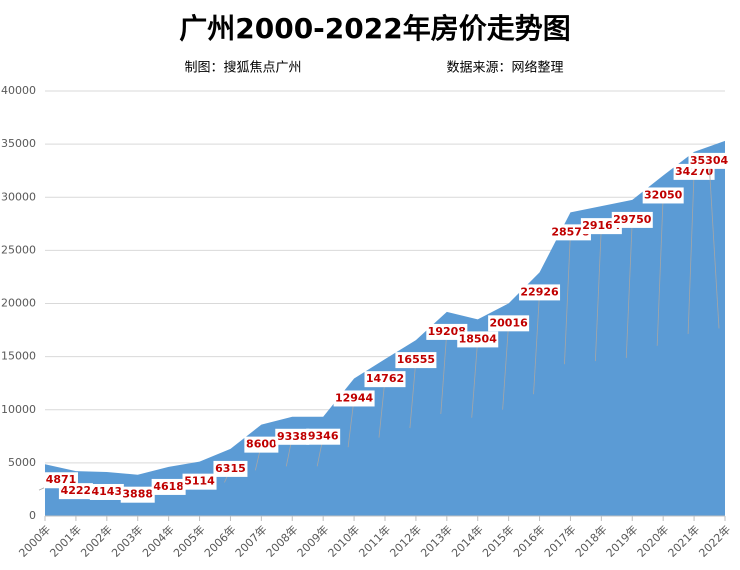 The width and height of the screenshot is (740, 570). I want to click on data-label: 22926, so click(539, 291).